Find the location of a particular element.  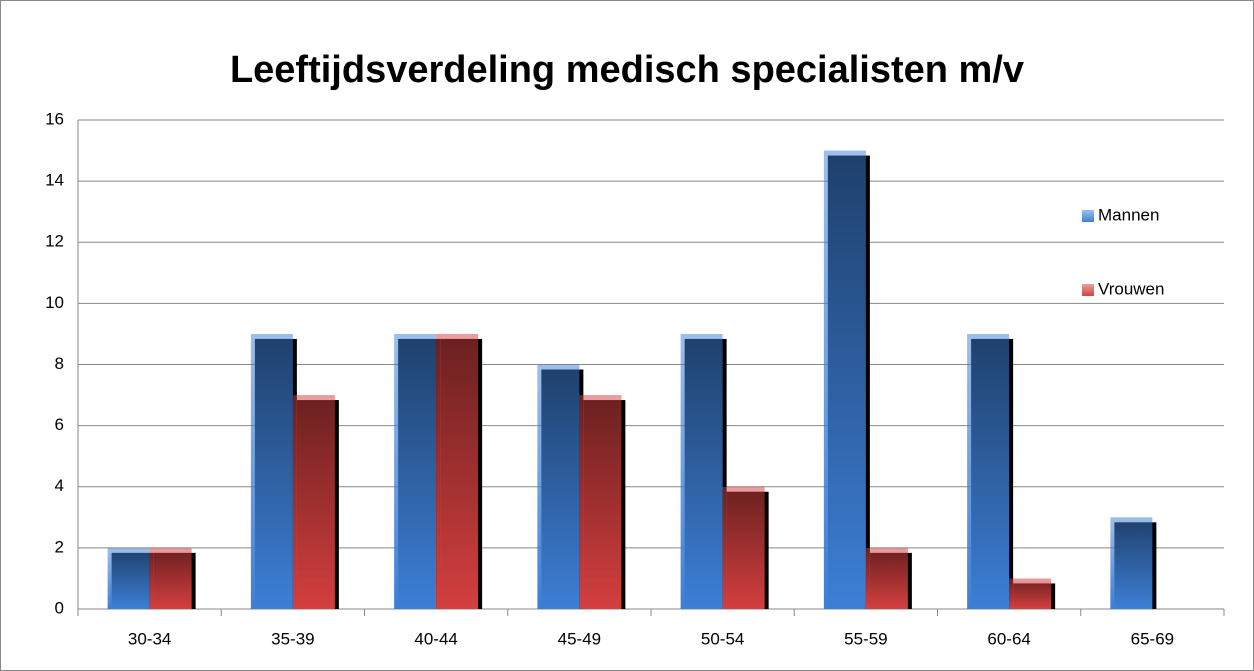

x-tick-label: 65-69 is located at coordinates (1152, 638).